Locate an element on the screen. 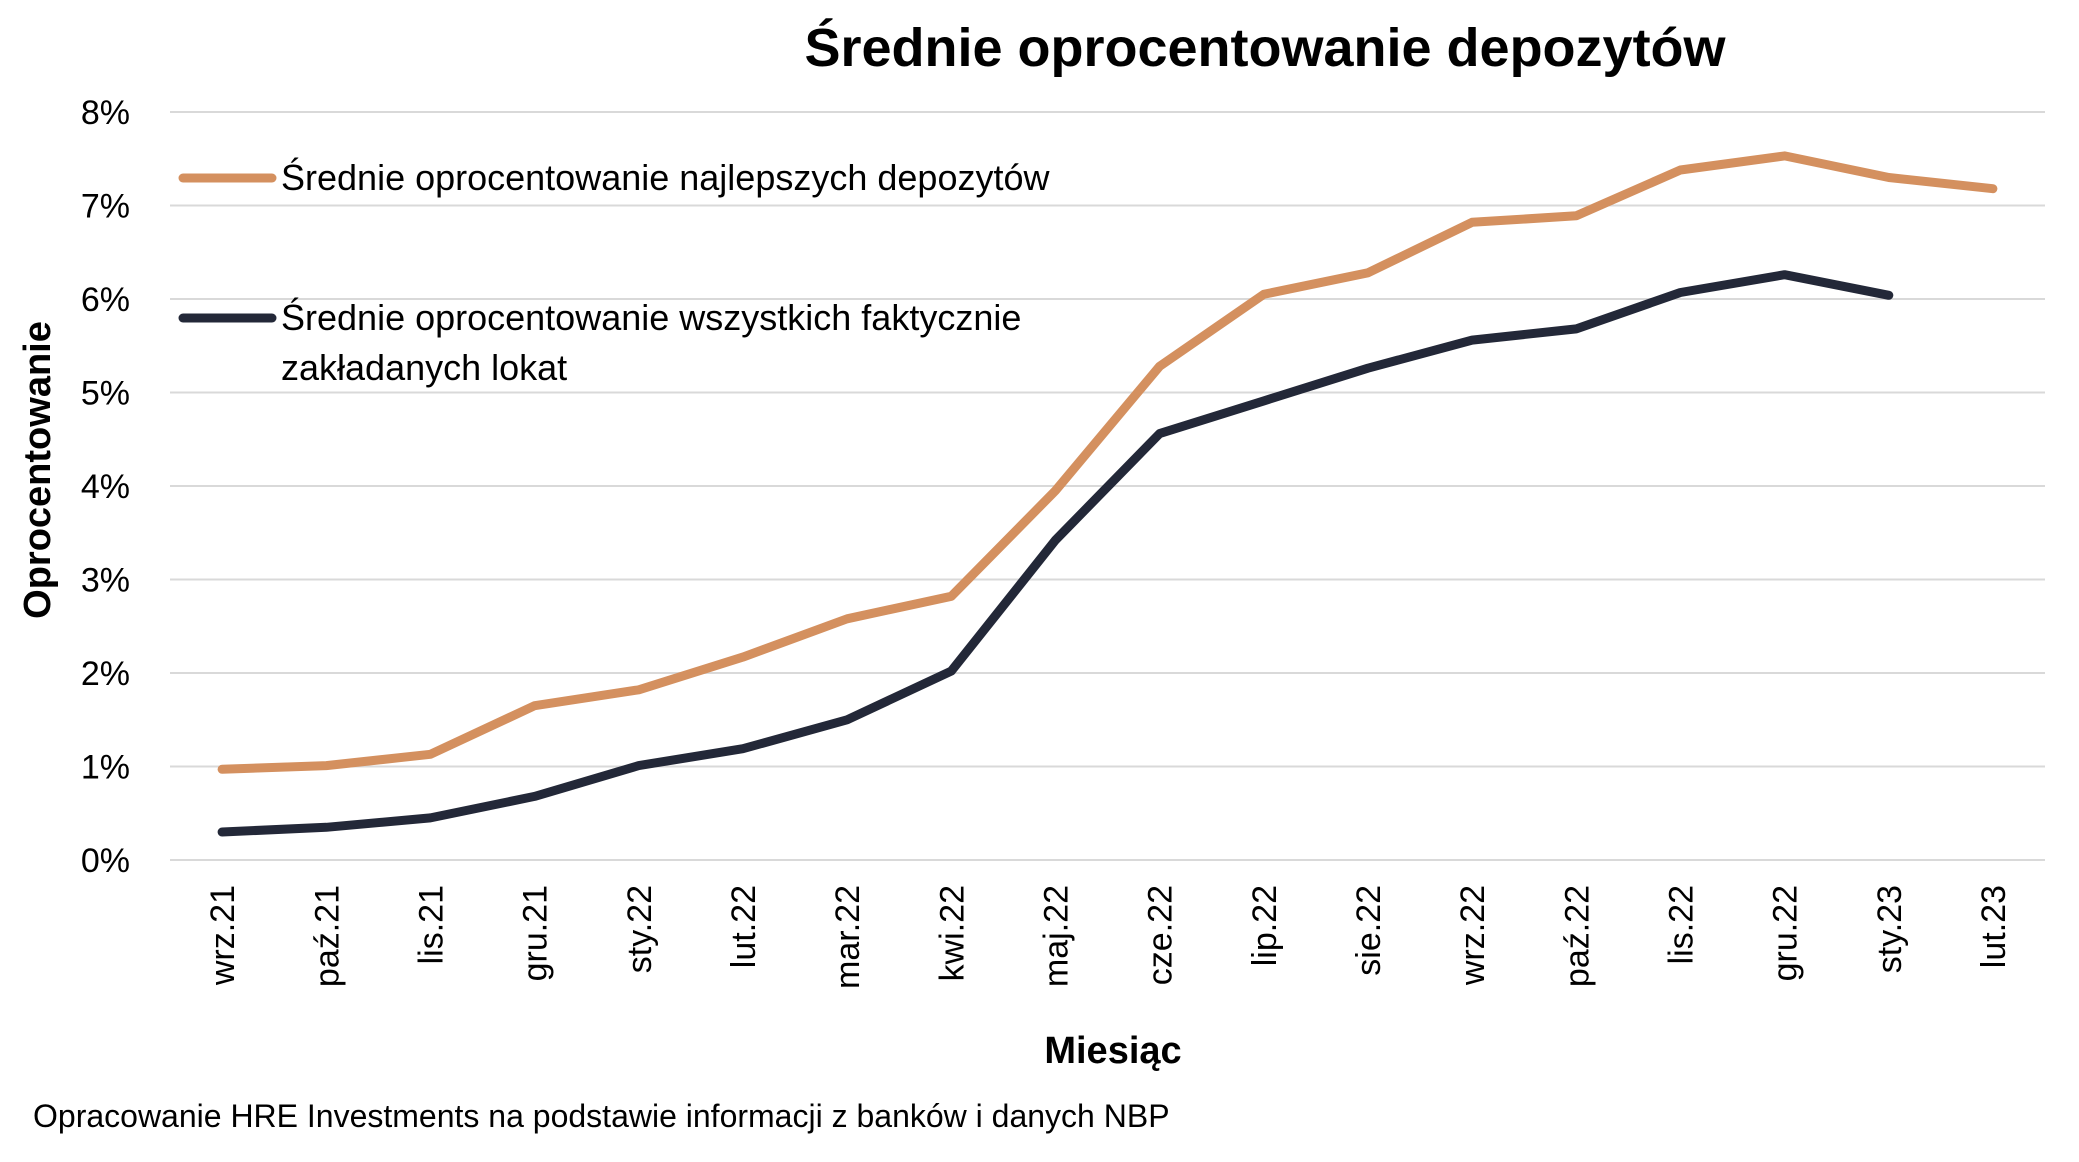 This screenshot has height=1162, width=2079. y-tick-label: 1% is located at coordinates (105, 768).